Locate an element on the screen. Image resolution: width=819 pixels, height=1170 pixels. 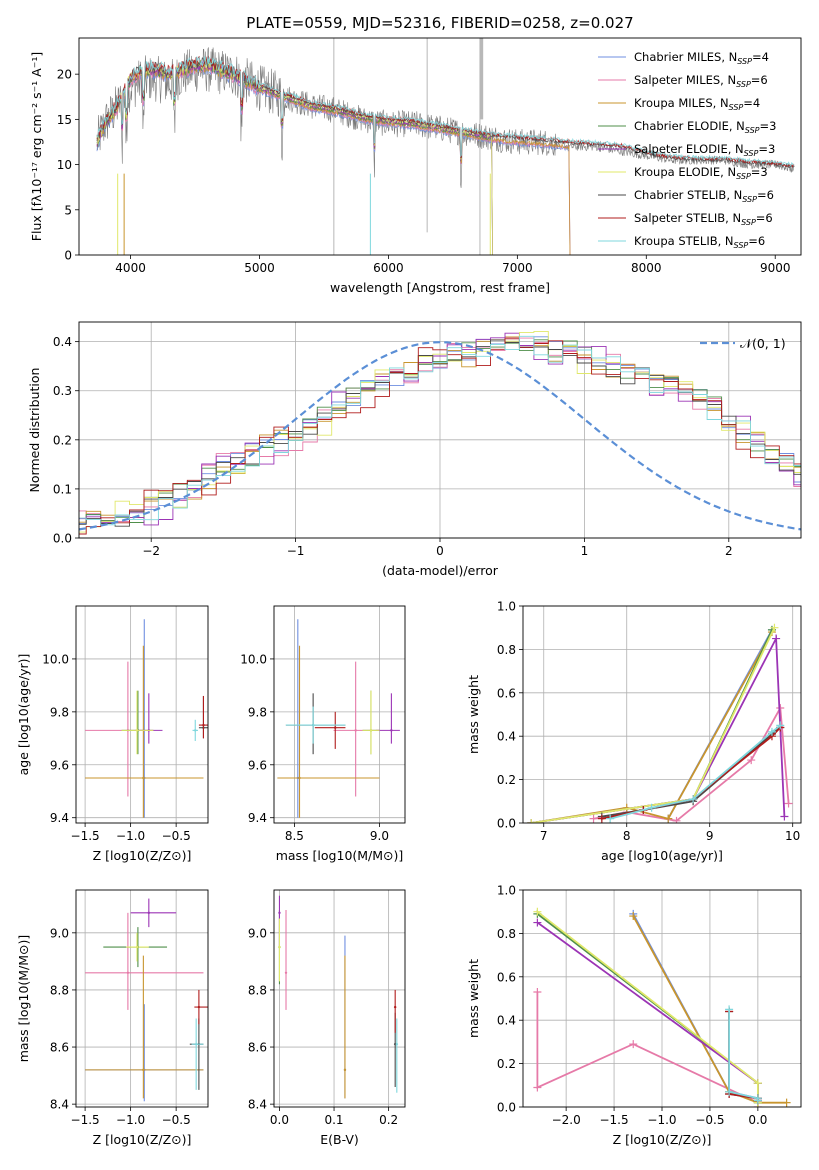
age-vs-mass-xtick-label: 8.5 is located at coordinates (294, 836).